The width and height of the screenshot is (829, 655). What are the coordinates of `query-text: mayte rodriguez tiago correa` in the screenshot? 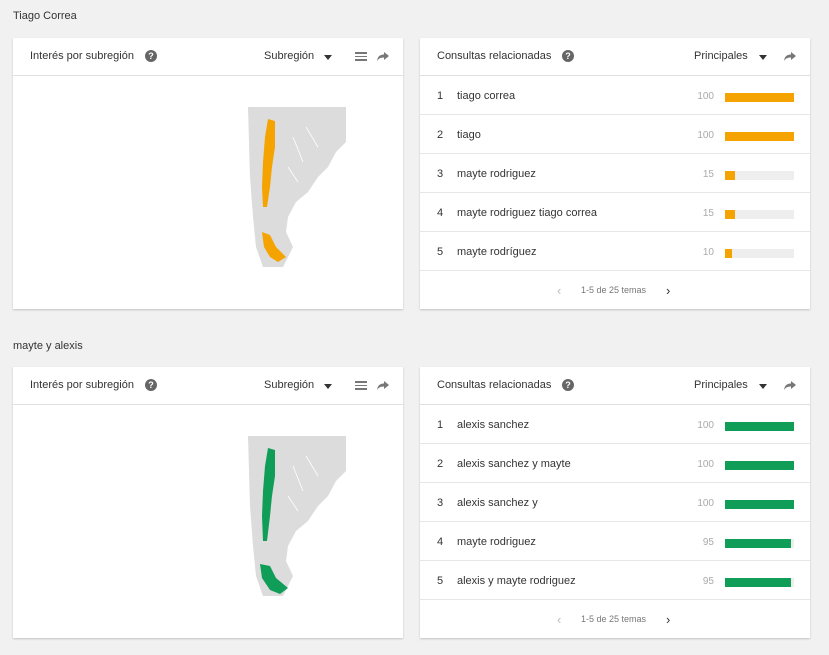 It's located at (527, 213).